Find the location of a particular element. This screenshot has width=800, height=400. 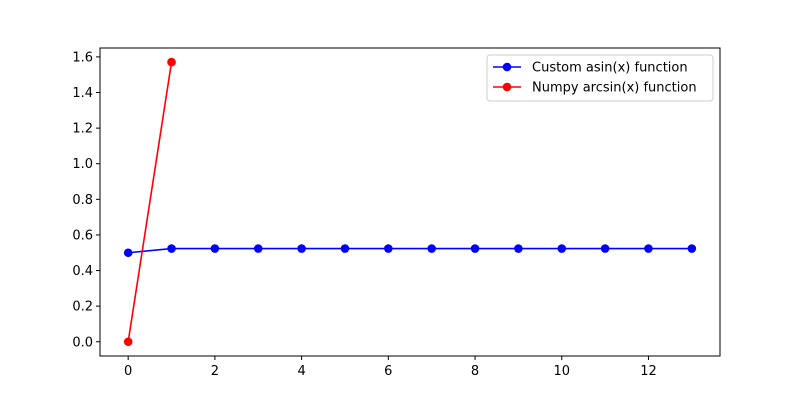

x-axis: 0 2 4 6 8 10 12 is located at coordinates (390, 367).